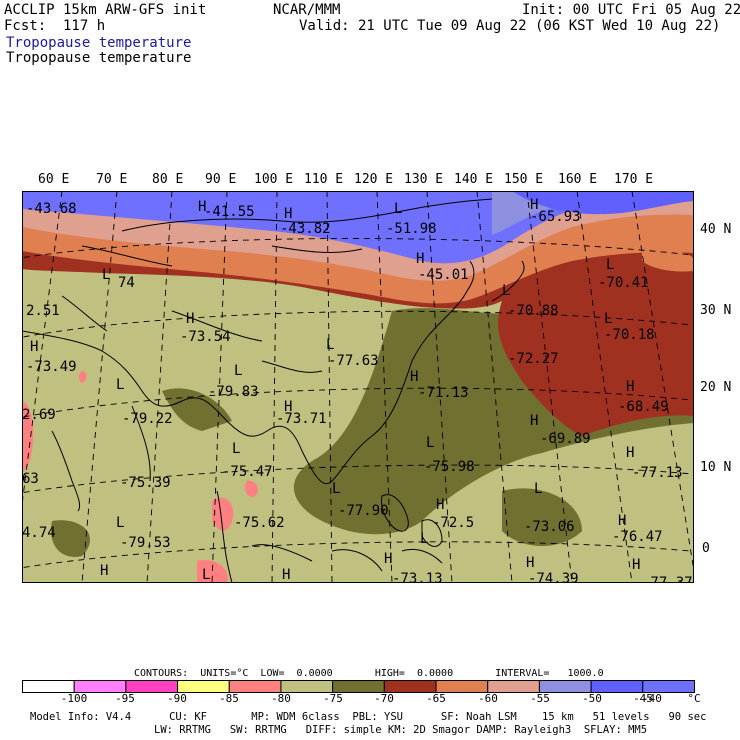  I want to click on lon-label: 170 E, so click(634, 179).